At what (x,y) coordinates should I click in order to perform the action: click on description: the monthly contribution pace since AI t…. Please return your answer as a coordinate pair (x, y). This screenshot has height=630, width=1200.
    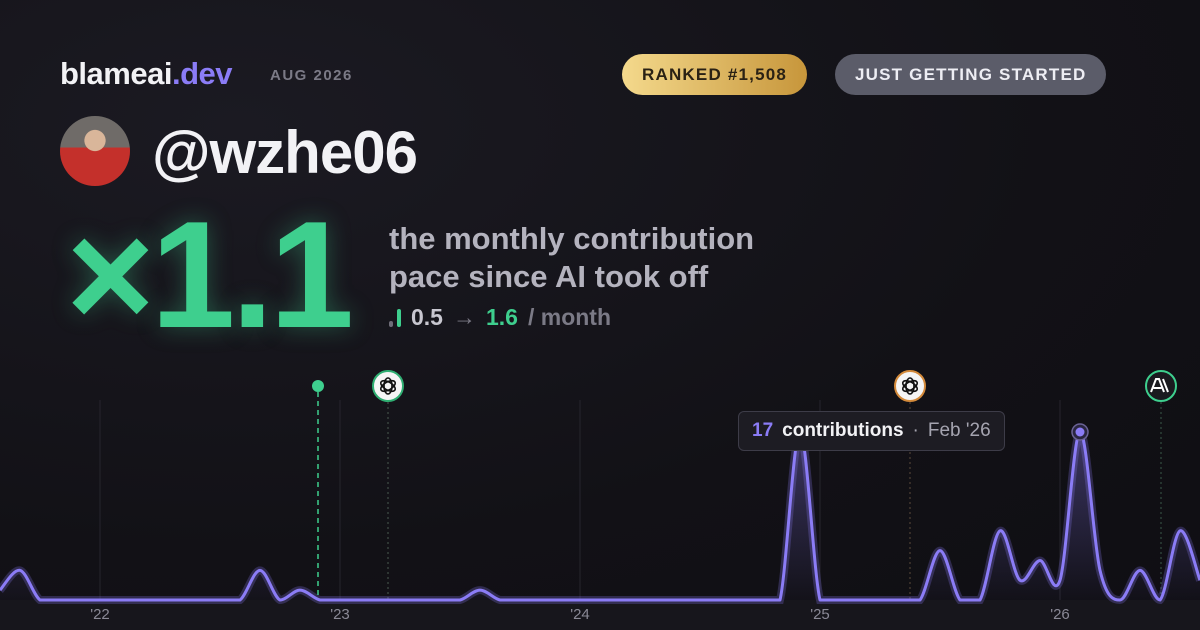
    Looking at the image, I should click on (571, 258).